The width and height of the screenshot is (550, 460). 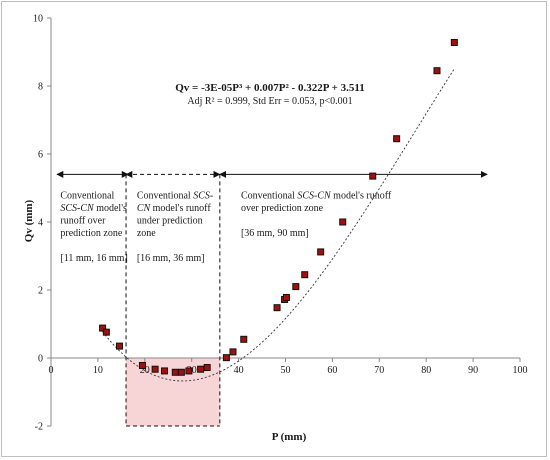 What do you see at coordinates (286, 370) in the screenshot?
I see `x-tick-label: 50` at bounding box center [286, 370].